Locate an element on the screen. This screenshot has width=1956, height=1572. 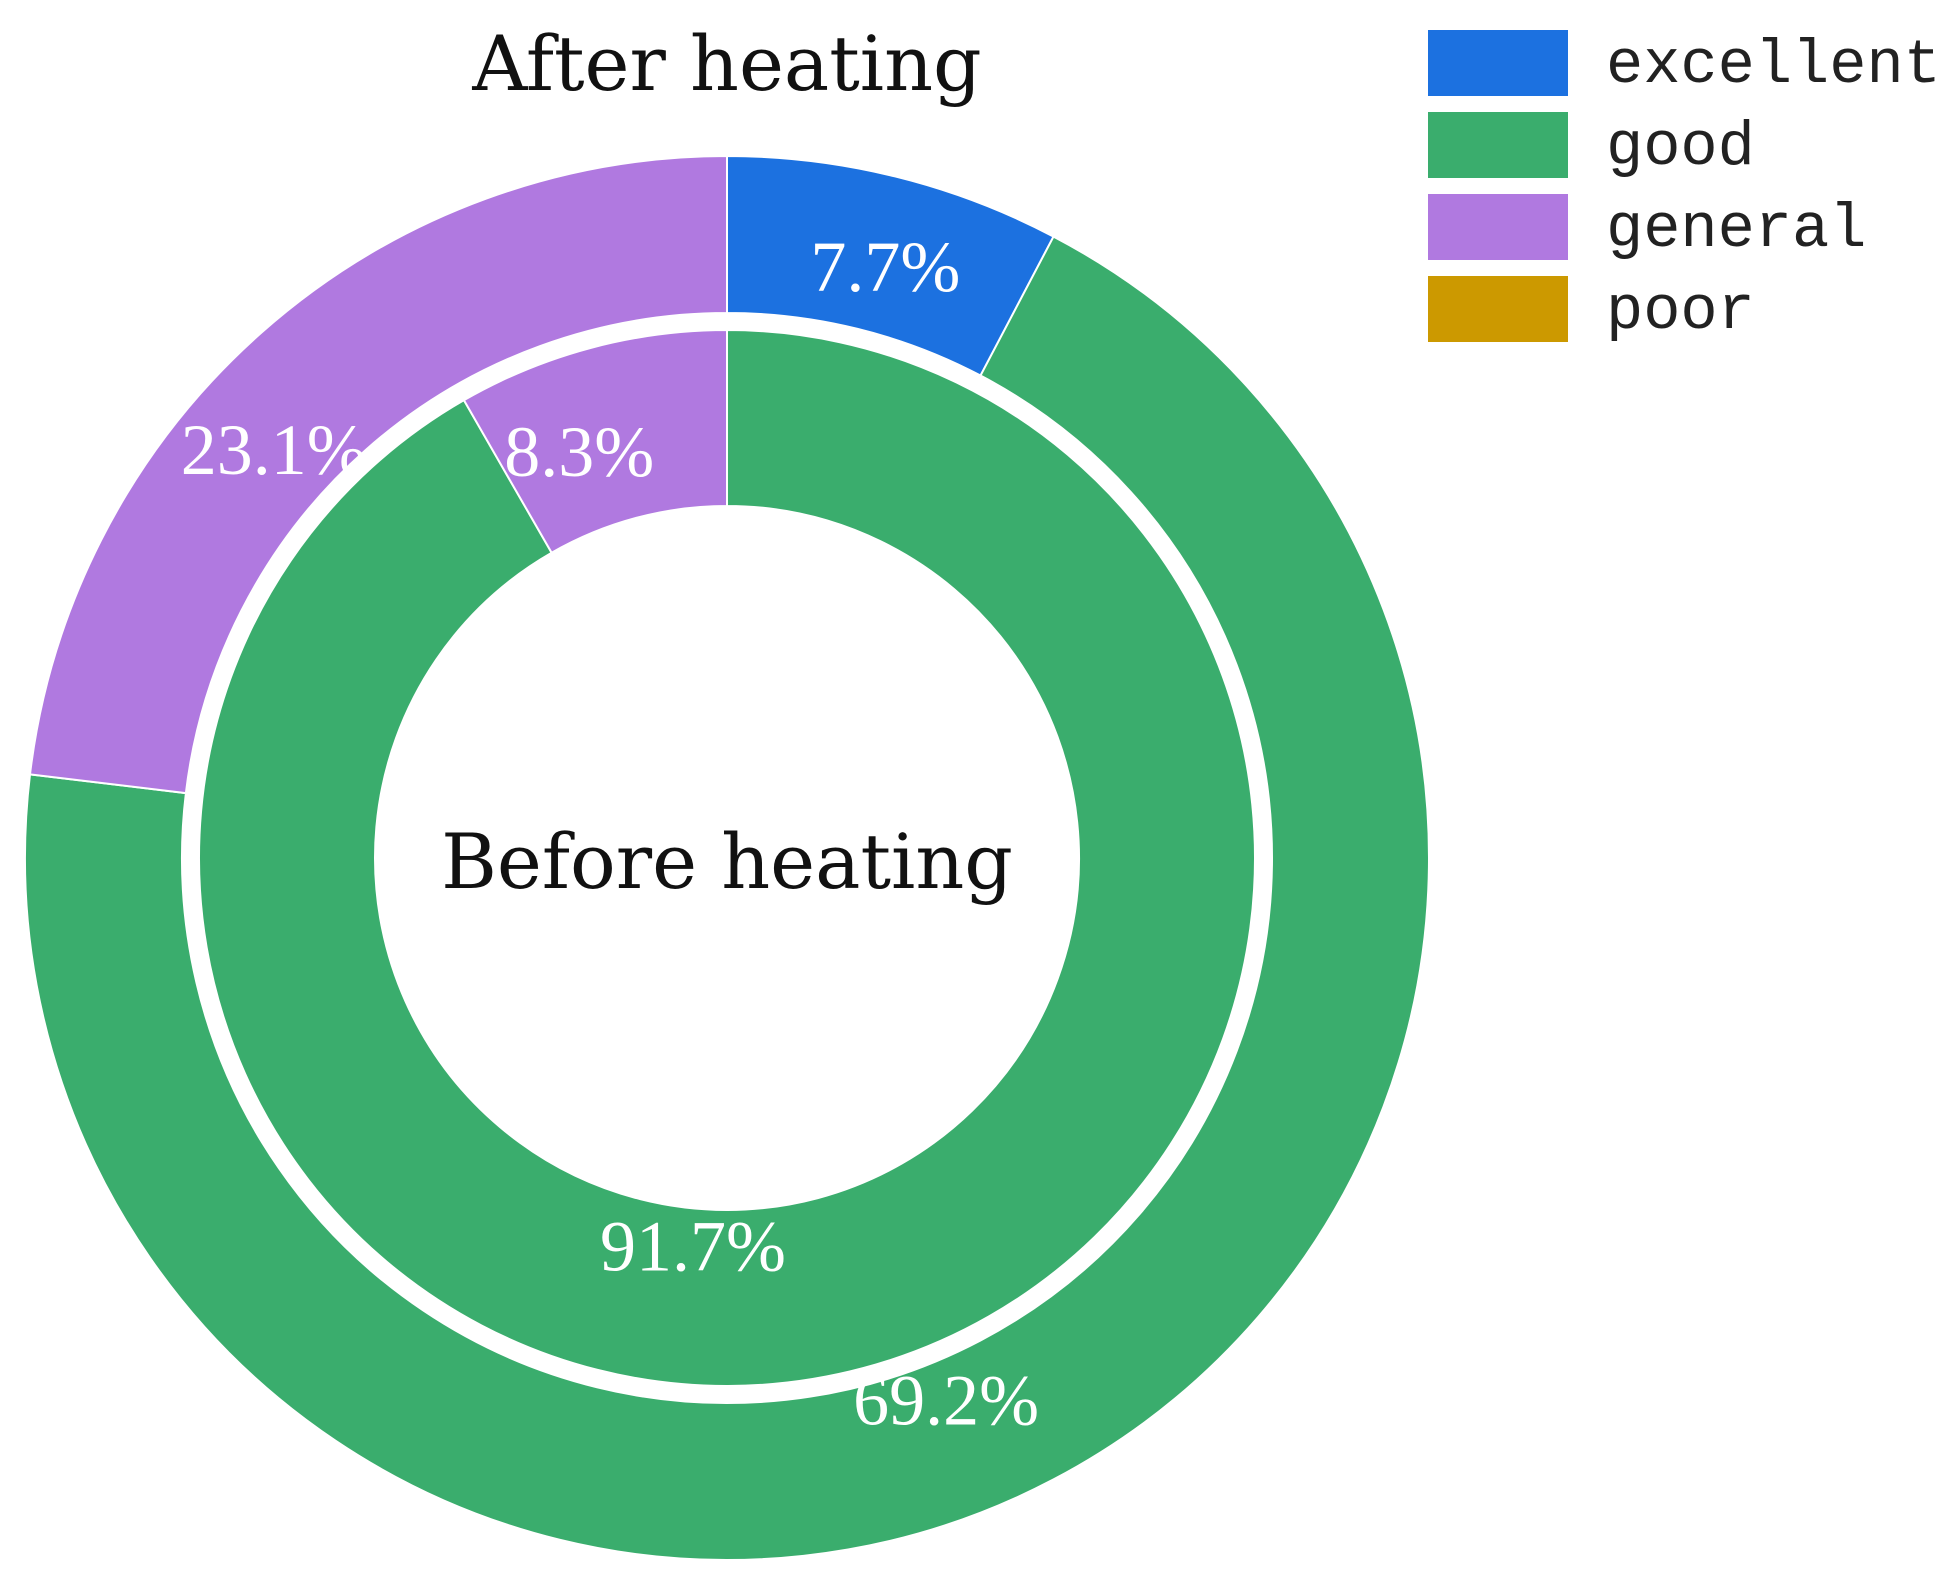
legend: excellent good general poor is located at coordinates (1684, 188).